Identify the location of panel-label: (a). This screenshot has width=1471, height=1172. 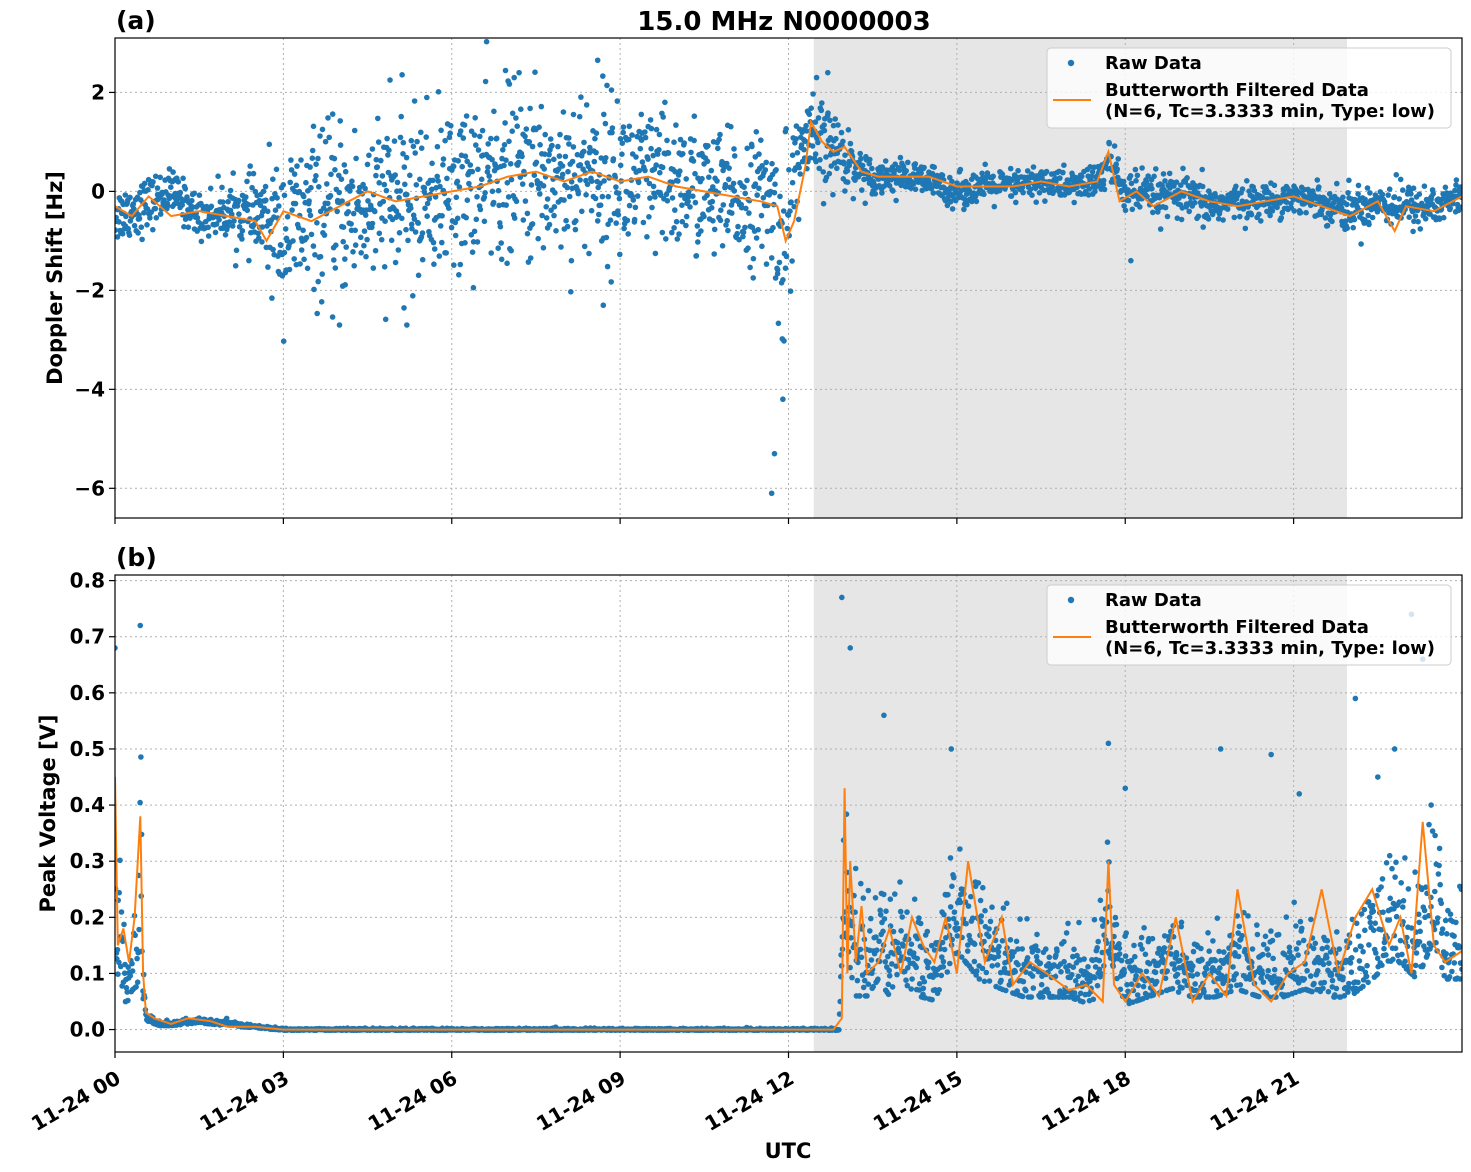
(136, 20).